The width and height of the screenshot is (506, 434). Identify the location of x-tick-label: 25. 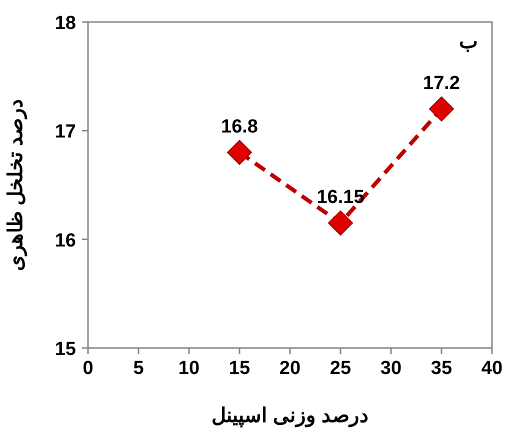
(341, 368).